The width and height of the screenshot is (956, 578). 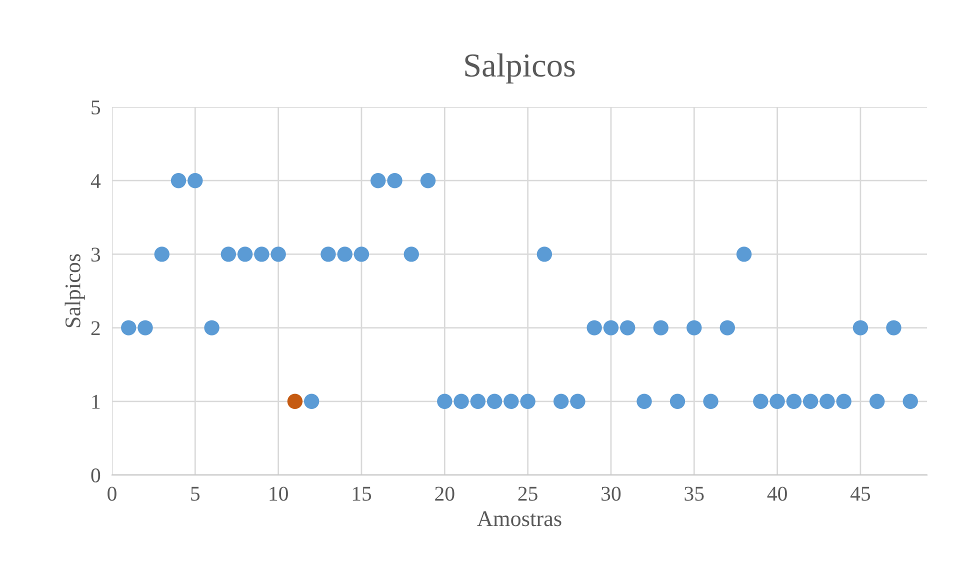 I want to click on y-tick-label: 3, so click(x=95, y=255).